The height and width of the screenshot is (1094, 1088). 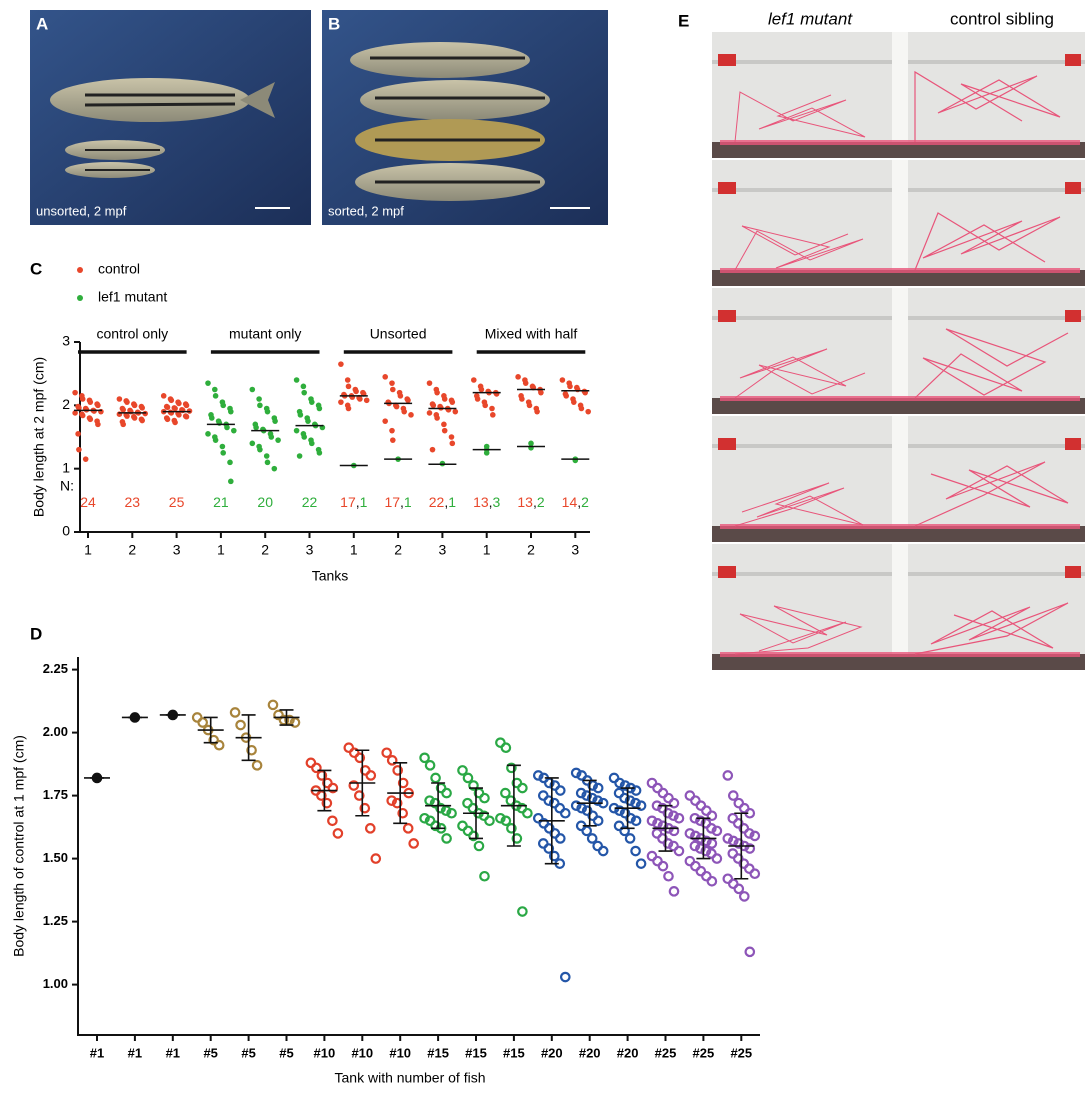 I want to click on legend-label: lef1 mutant, so click(x=132, y=297).